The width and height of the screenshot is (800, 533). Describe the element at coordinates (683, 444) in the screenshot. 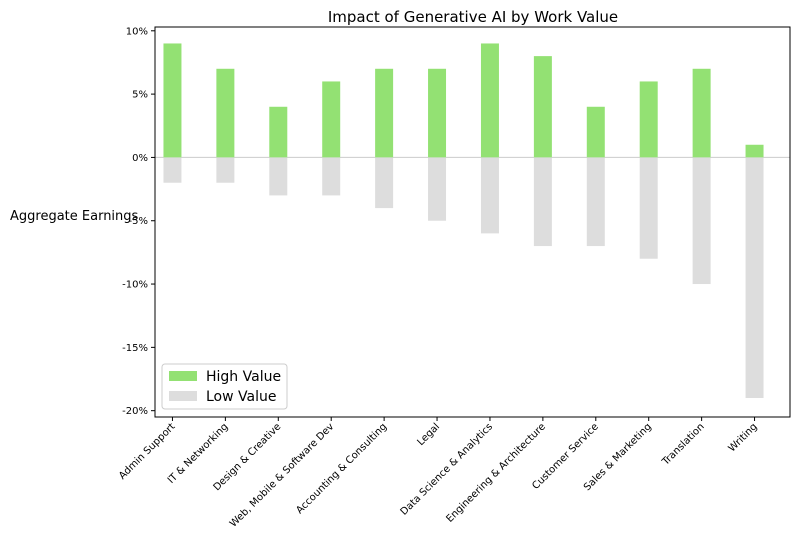

I see `x-tick-label: Translation` at that location.